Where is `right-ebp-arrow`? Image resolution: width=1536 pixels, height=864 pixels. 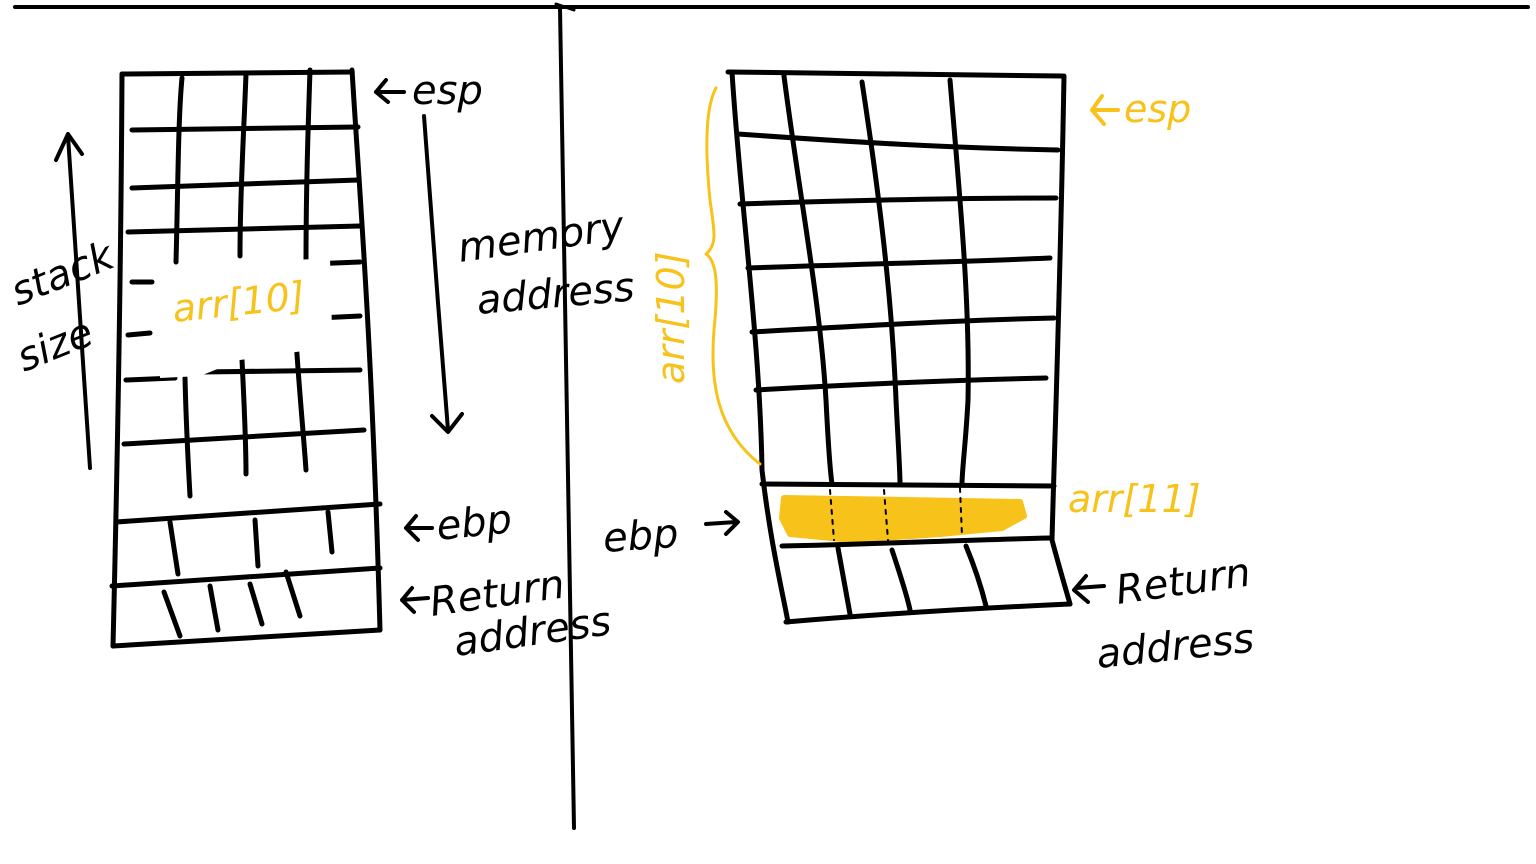 right-ebp-arrow is located at coordinates (722, 523).